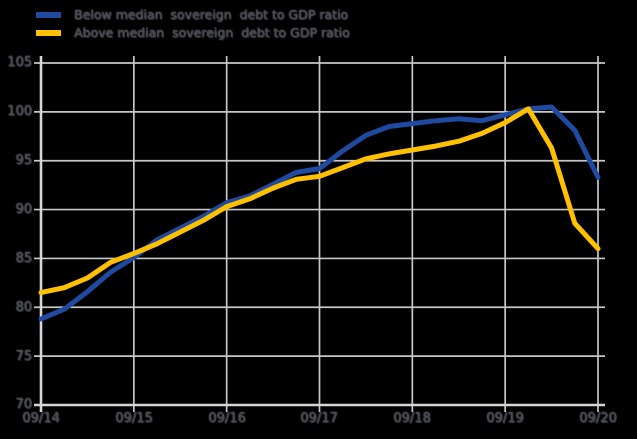  Describe the element at coordinates (23, 356) in the screenshot. I see `y-tick-label-75: 75` at that location.